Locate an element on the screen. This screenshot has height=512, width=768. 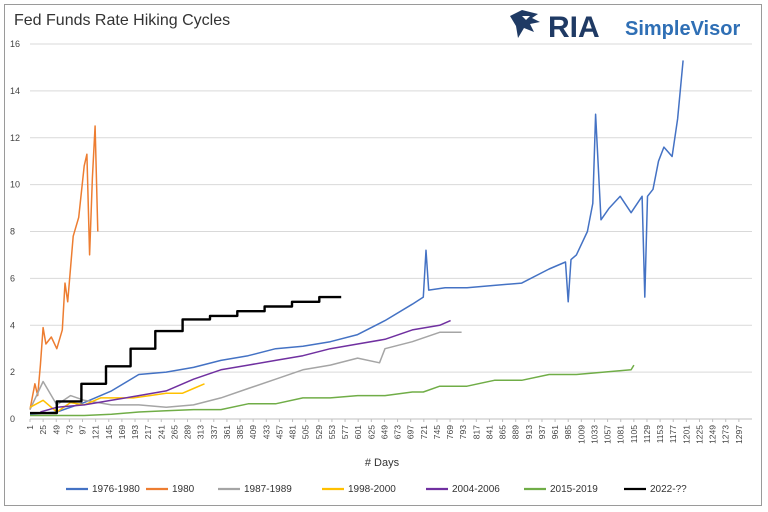
x-tick-label: 721 is located at coordinates (424, 432).